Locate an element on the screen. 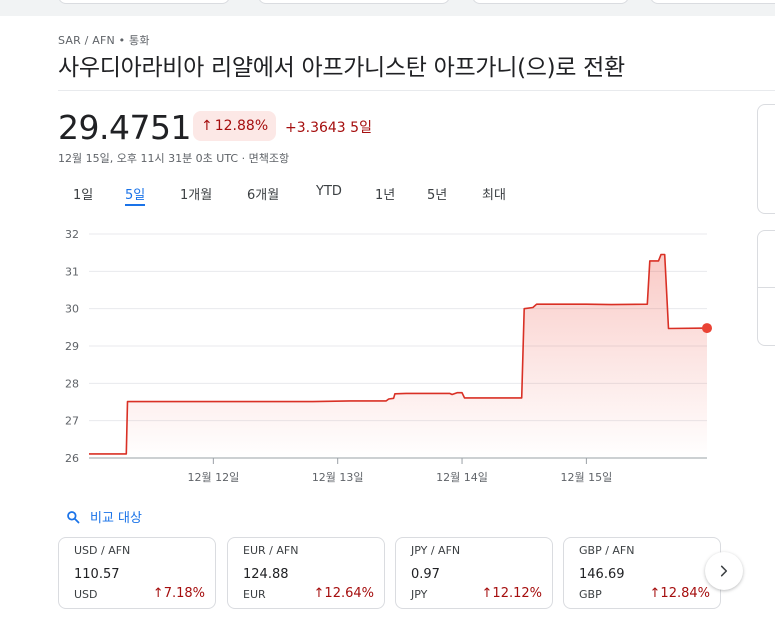  tab-5y: 5년 is located at coordinates (437, 195).